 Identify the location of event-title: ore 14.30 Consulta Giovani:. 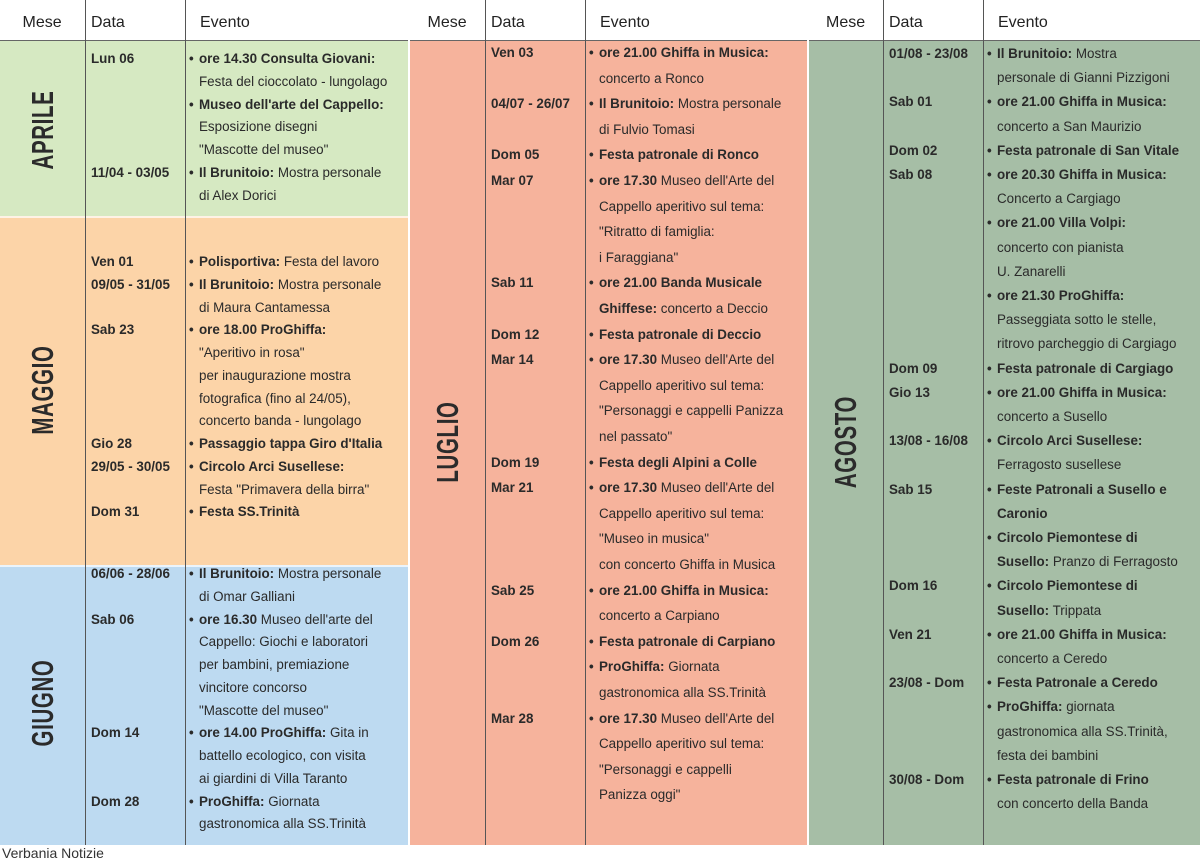
(287, 58).